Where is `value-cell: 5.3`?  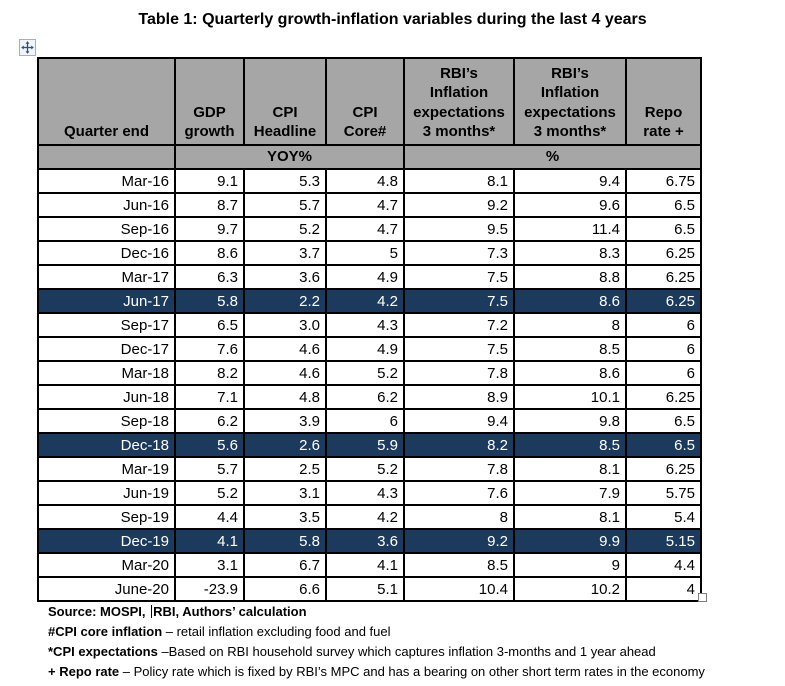
value-cell: 5.3 is located at coordinates (285, 181).